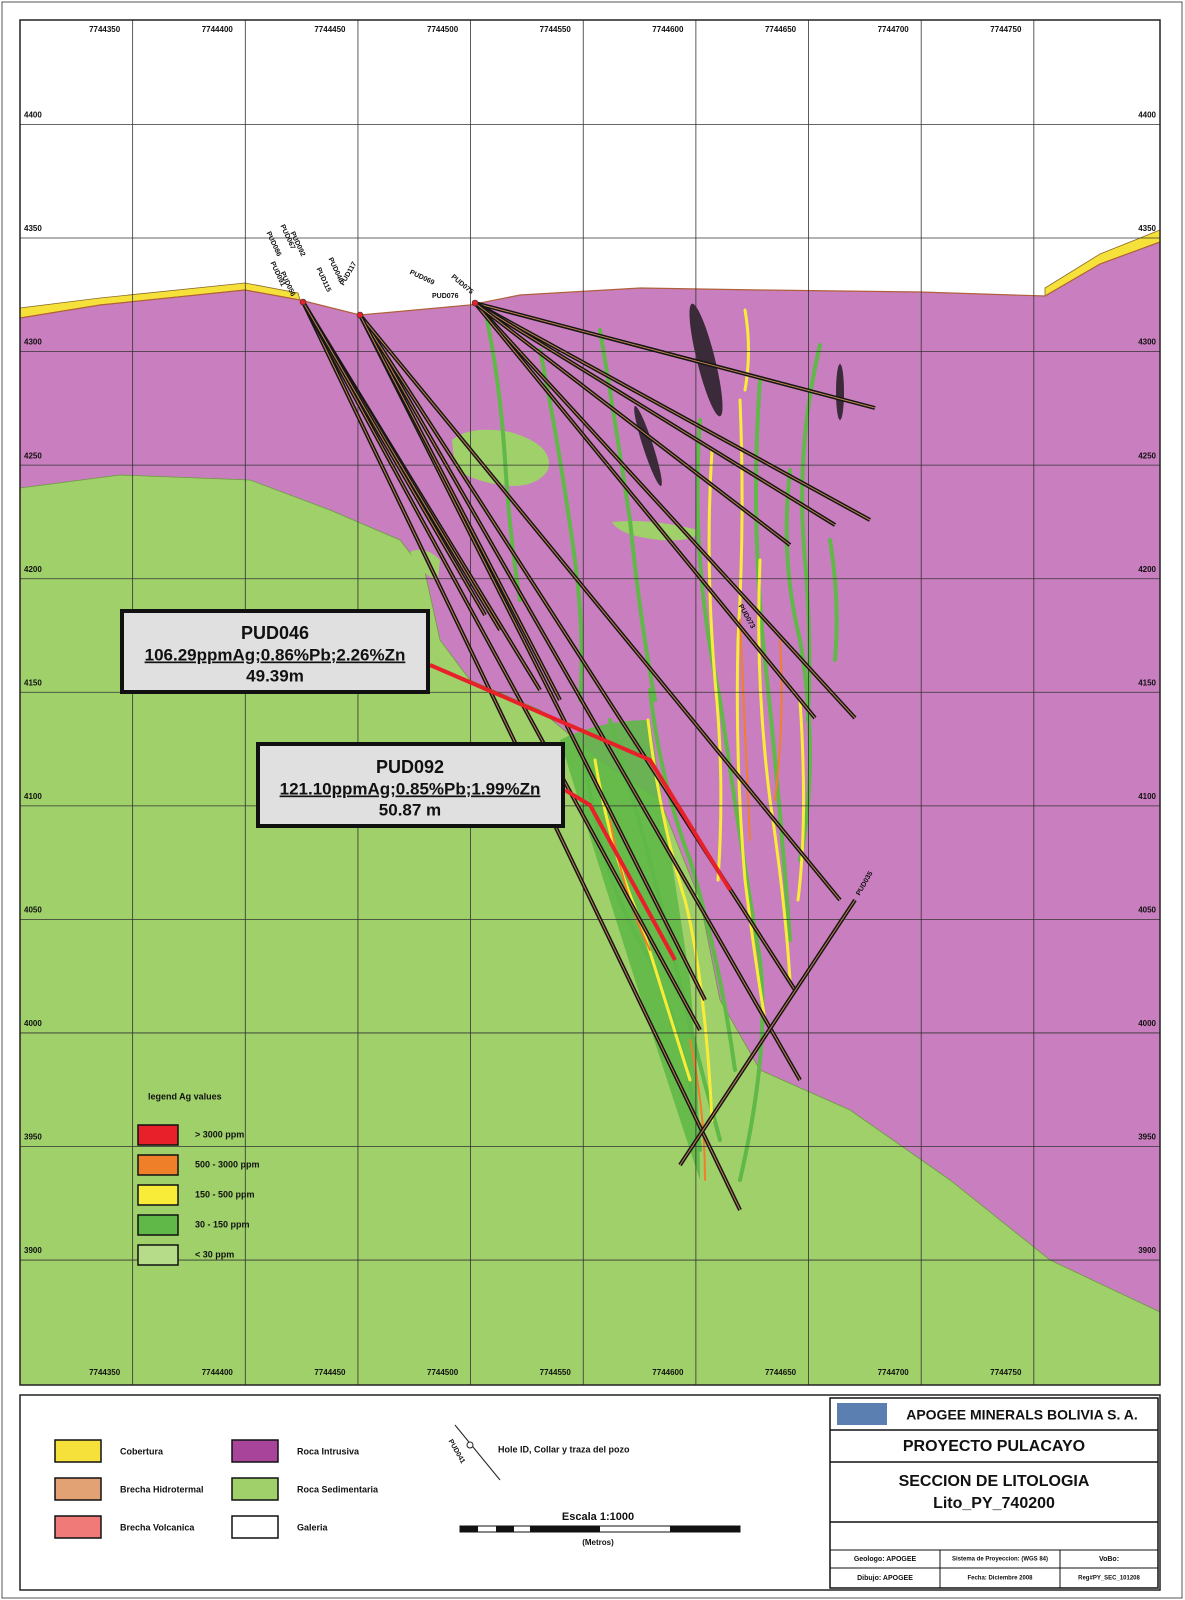 The height and width of the screenshot is (1600, 1185). I want to click on ag-label: 30 - 150 ppm, so click(222, 1224).